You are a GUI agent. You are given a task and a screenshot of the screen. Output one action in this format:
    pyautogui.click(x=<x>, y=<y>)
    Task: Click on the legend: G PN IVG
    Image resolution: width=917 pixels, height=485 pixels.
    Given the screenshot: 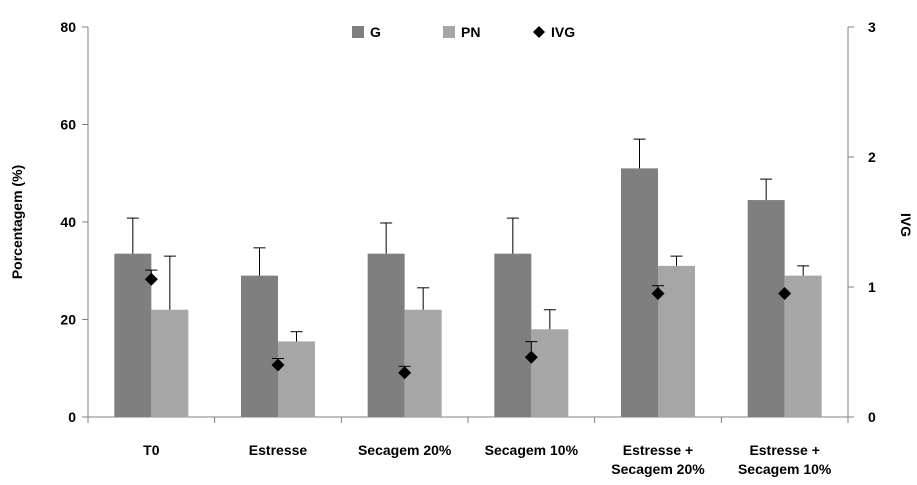 What is the action you would take?
    pyautogui.click(x=463, y=32)
    